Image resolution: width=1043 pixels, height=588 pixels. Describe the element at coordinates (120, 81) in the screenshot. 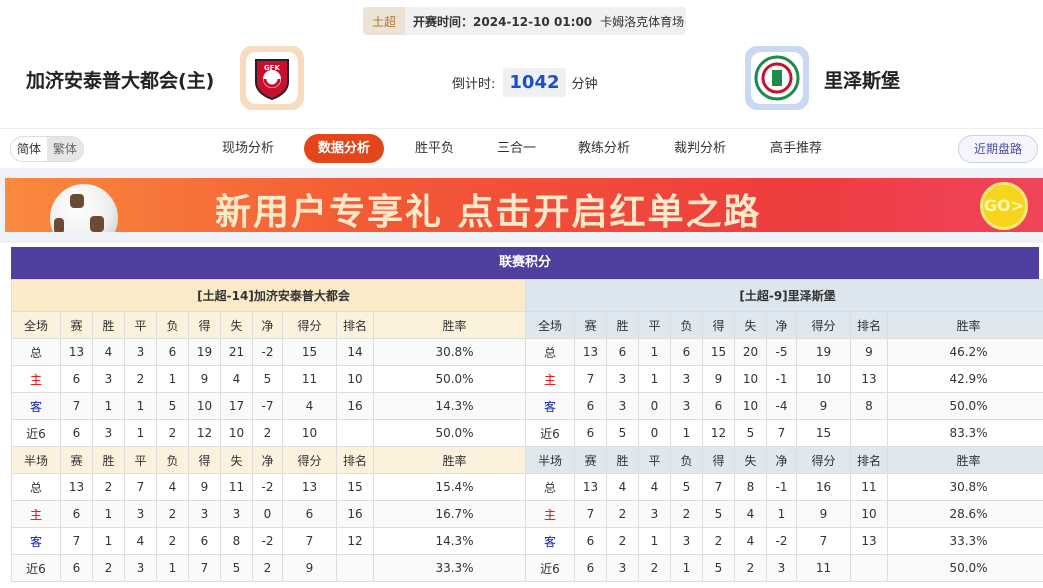

I see `home-team-name: 加济安泰普大都会(主)` at that location.